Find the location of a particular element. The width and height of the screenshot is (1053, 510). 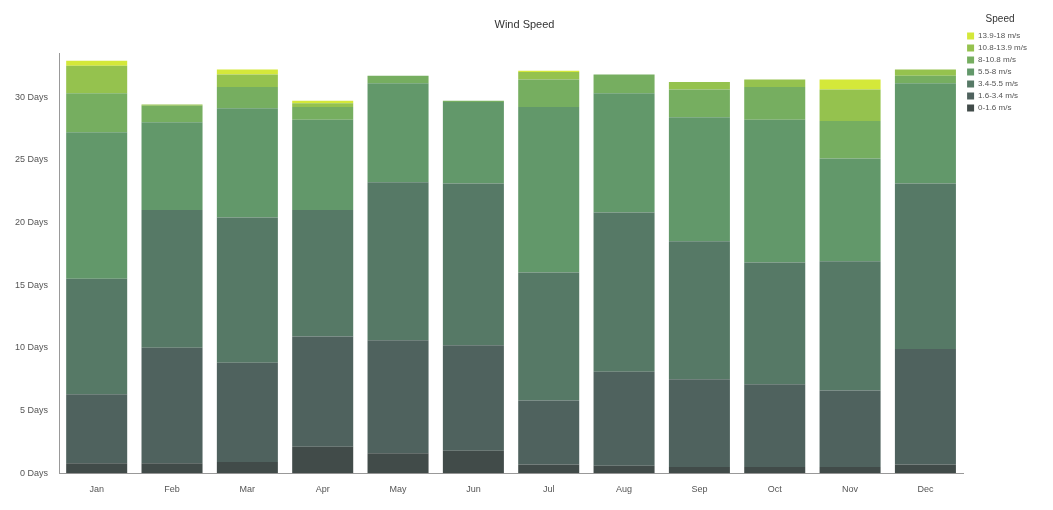

y-tick-label: 5 Days is located at coordinates (34, 410).